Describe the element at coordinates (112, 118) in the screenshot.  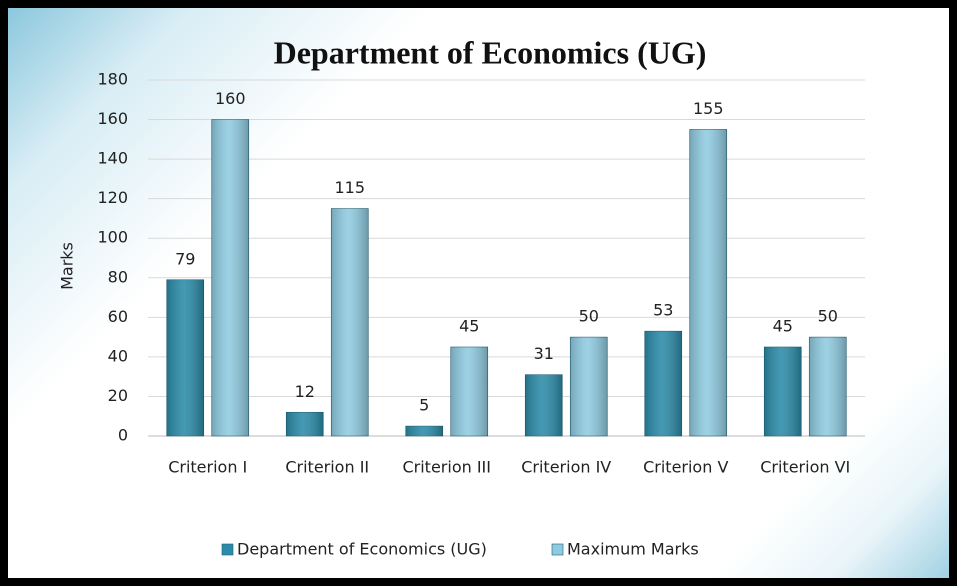
I see `y-tick-label: 160` at that location.